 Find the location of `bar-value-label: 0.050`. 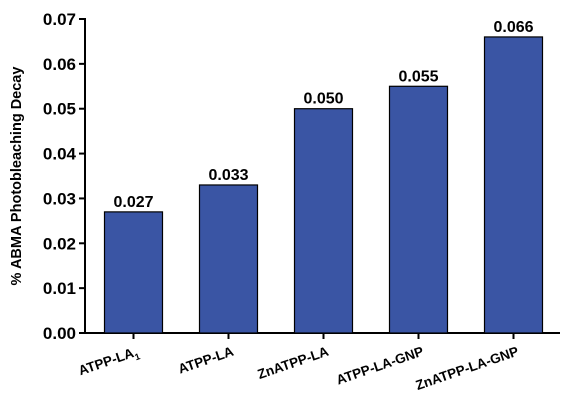

bar-value-label: 0.050 is located at coordinates (323, 99).